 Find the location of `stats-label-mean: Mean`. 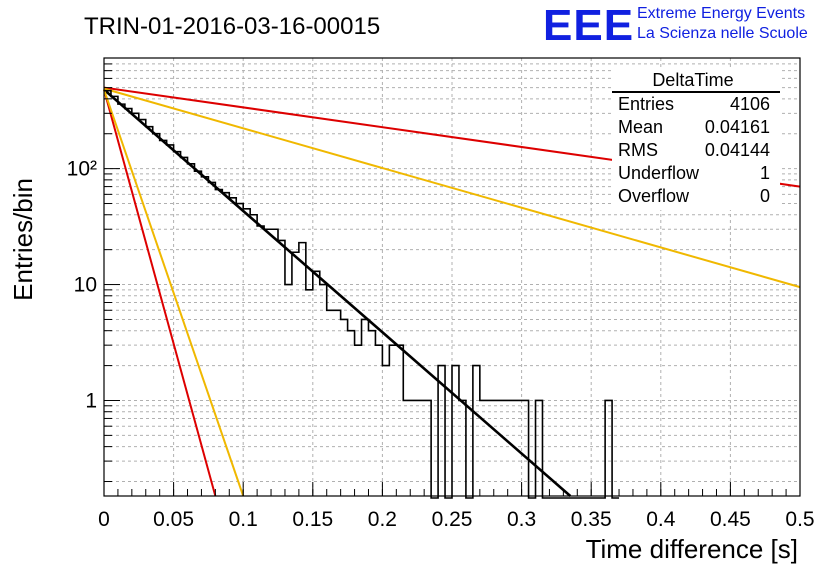

stats-label-mean: Mean is located at coordinates (640, 127).